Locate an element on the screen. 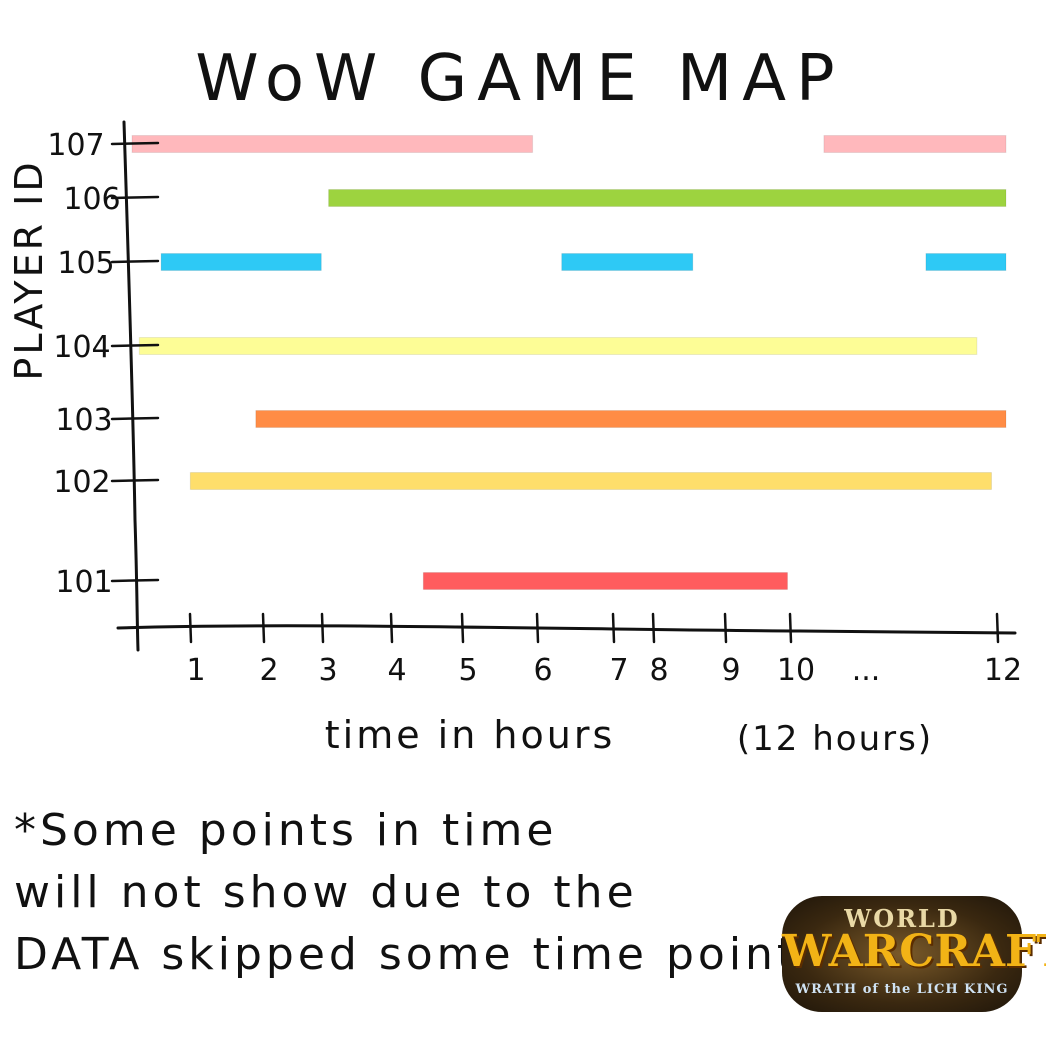 The image size is (1046, 1052). x-tick-label: 6 is located at coordinates (542, 670).